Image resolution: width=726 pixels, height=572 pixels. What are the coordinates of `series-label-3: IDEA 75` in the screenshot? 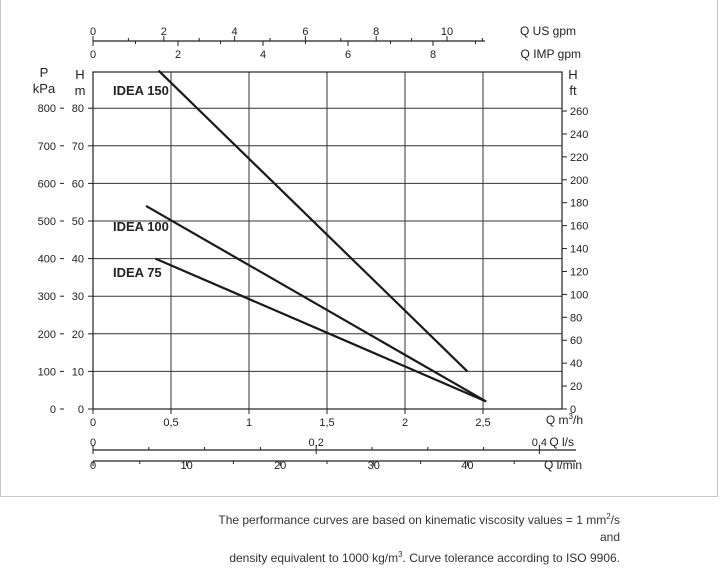 It's located at (137, 272).